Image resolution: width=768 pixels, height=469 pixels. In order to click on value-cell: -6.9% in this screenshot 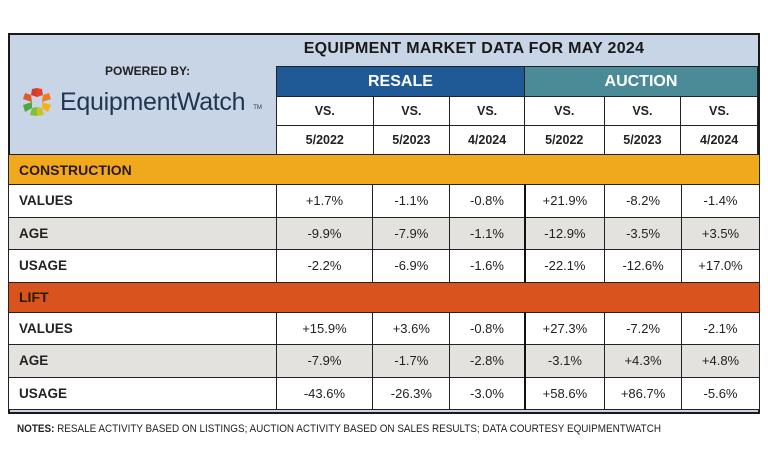, I will do `click(411, 266)`.